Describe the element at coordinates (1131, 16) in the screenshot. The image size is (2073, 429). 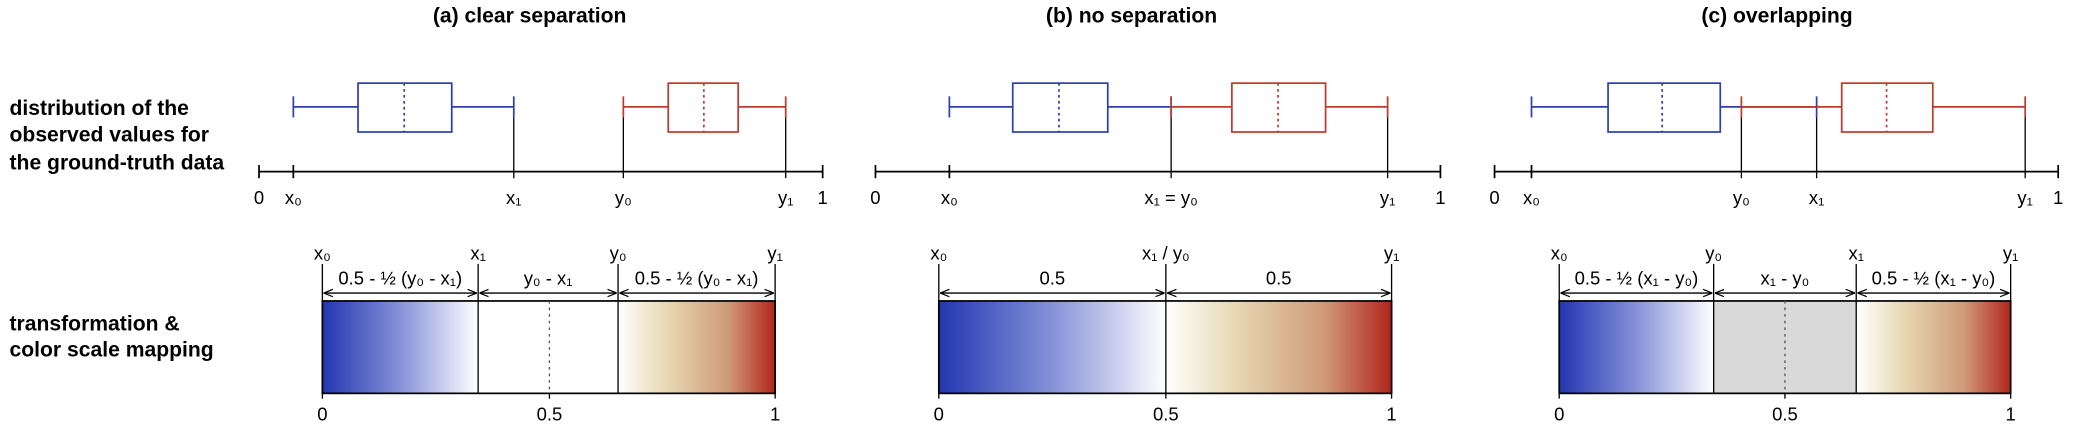
I see `panel-title: (b) no separation` at that location.